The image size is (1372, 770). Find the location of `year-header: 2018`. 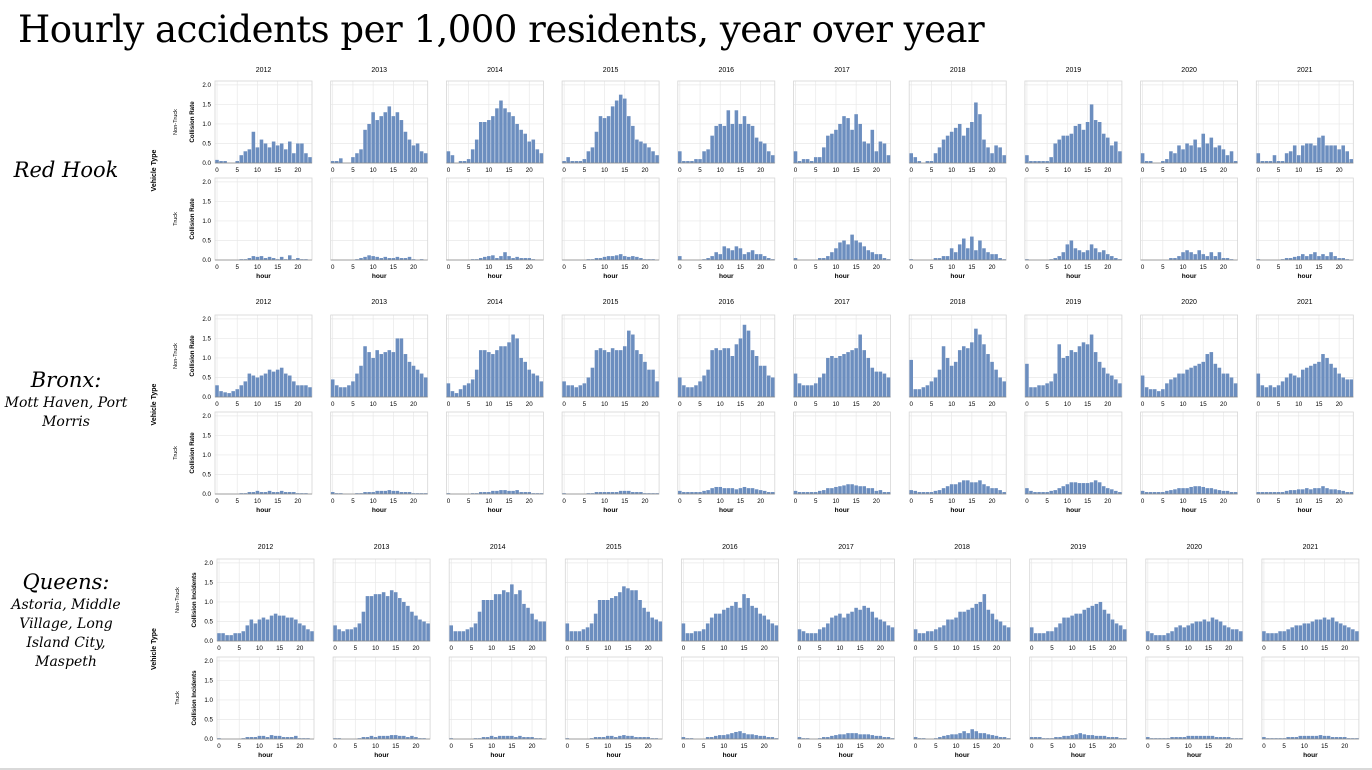

year-header: 2018 is located at coordinates (958, 70).